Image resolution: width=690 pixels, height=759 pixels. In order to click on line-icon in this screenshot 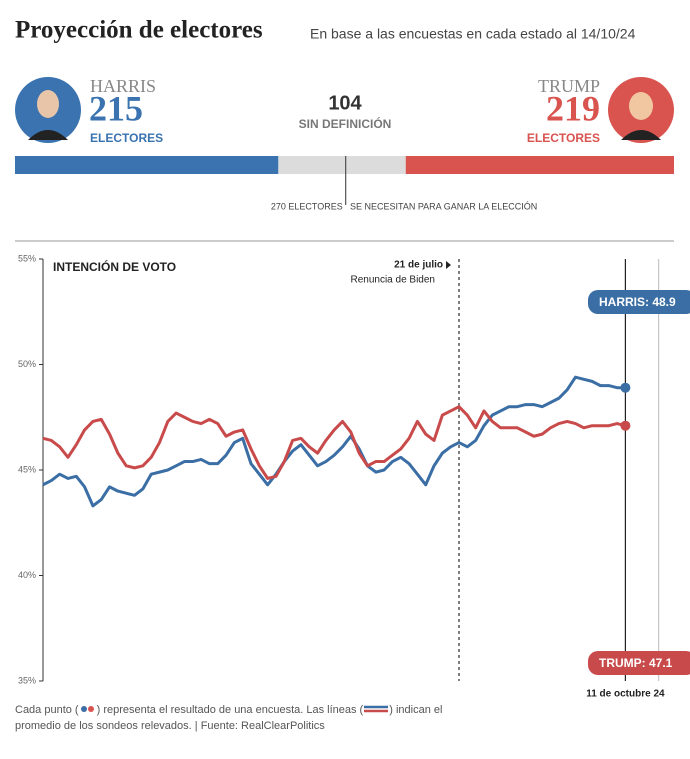, I will do `click(376, 709)`.